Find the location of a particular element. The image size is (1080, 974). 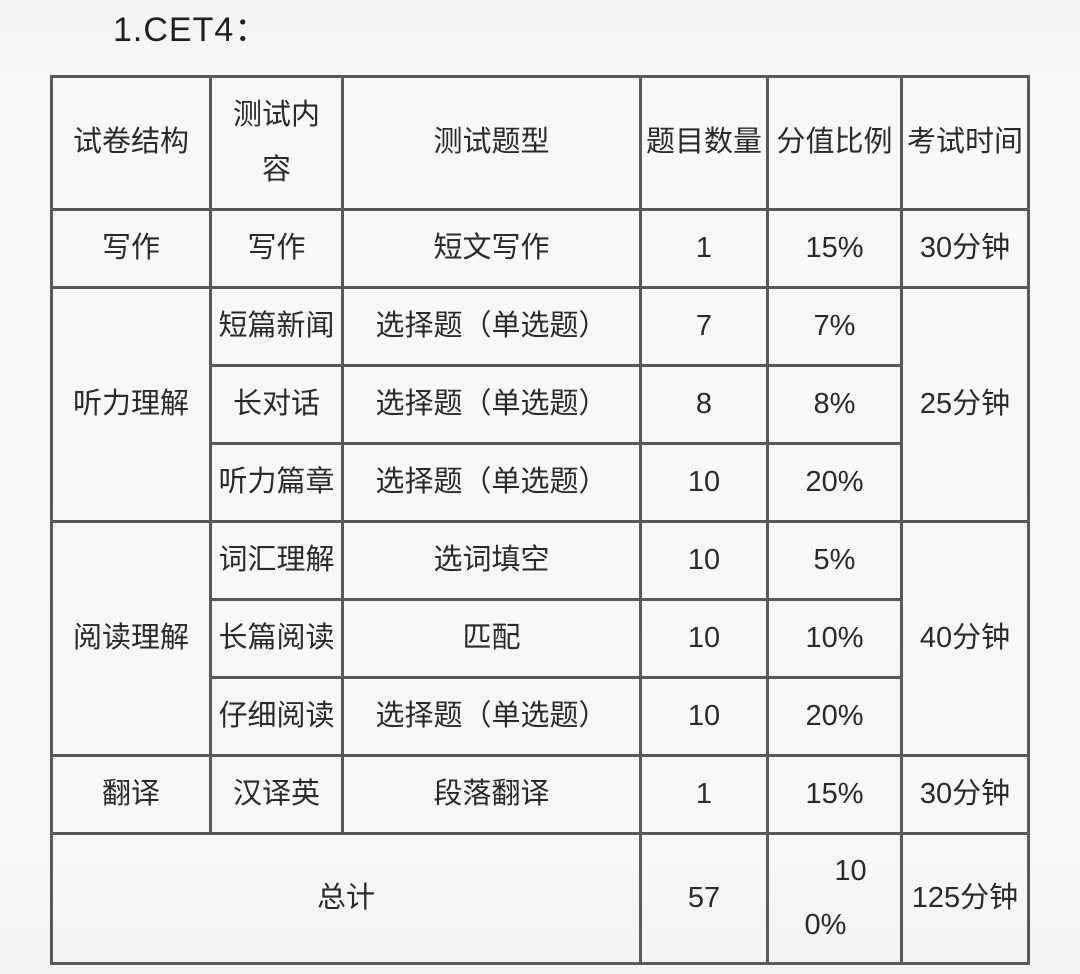

header-ratio: 分值比例 is located at coordinates (834, 143).